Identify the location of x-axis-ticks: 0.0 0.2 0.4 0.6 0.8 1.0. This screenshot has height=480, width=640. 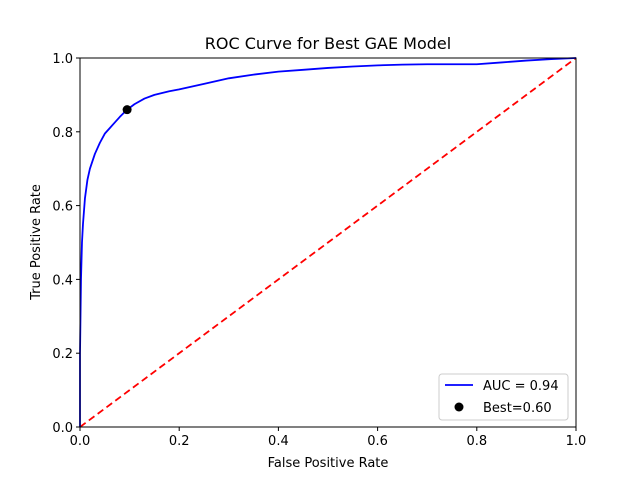
(328, 438).